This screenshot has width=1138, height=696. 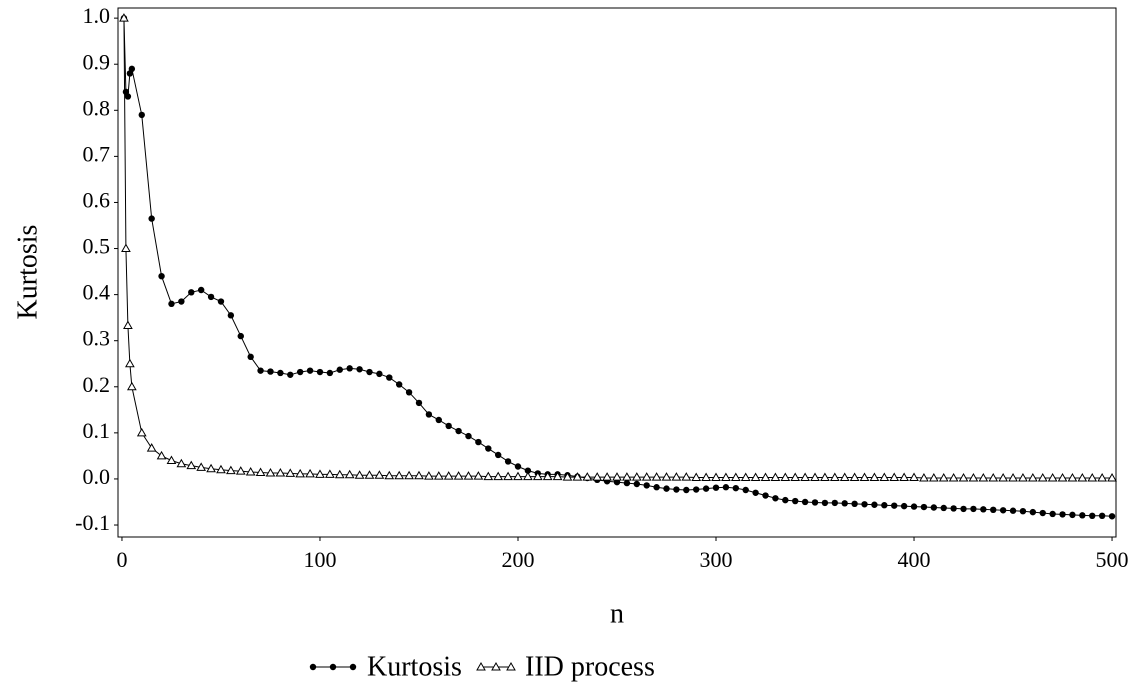 What do you see at coordinates (97, 107) in the screenshot?
I see `y-tick-label: 0.8` at bounding box center [97, 107].